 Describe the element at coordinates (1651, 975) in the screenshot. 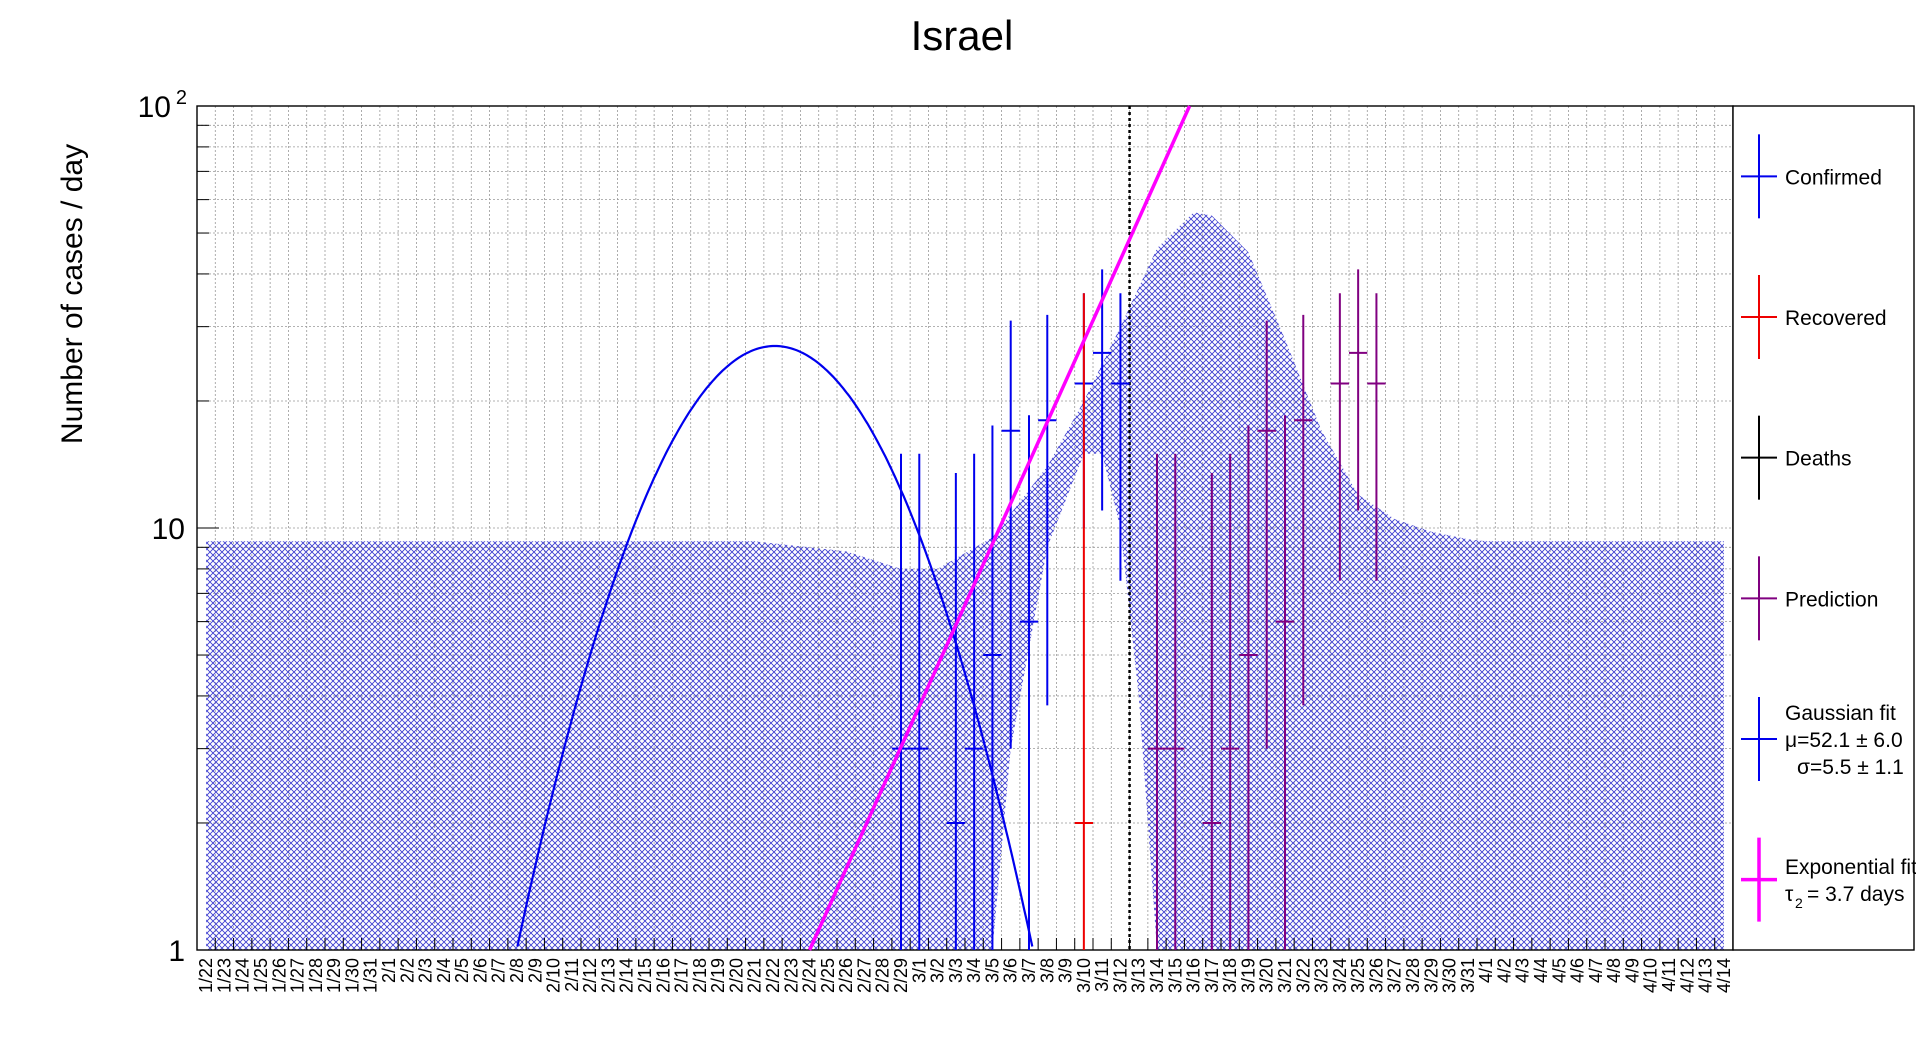

I see `x-tick-label: 4/10` at that location.